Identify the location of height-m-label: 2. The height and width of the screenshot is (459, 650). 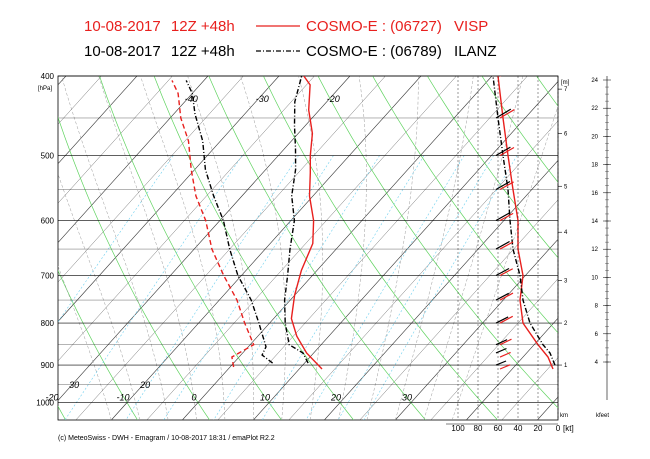
(566, 324).